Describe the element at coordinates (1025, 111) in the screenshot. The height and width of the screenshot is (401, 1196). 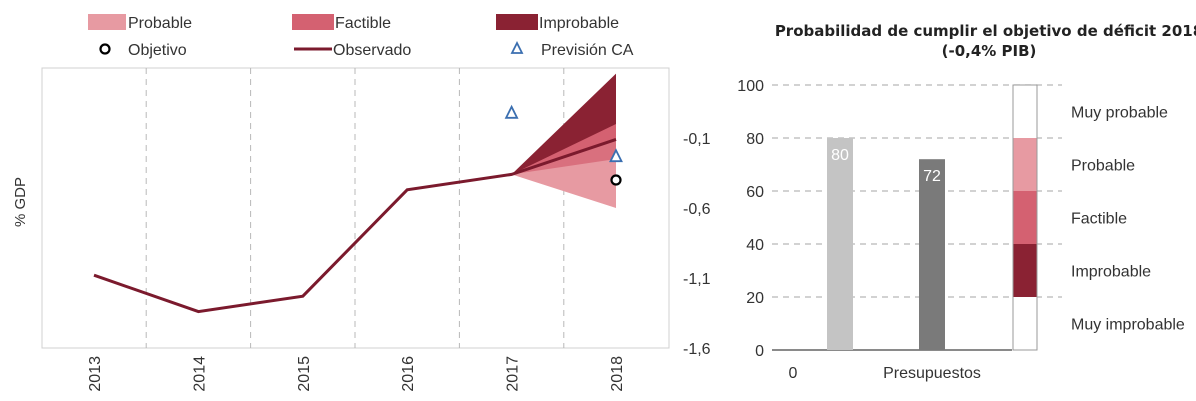
I see `scale-band-muy-probable` at that location.